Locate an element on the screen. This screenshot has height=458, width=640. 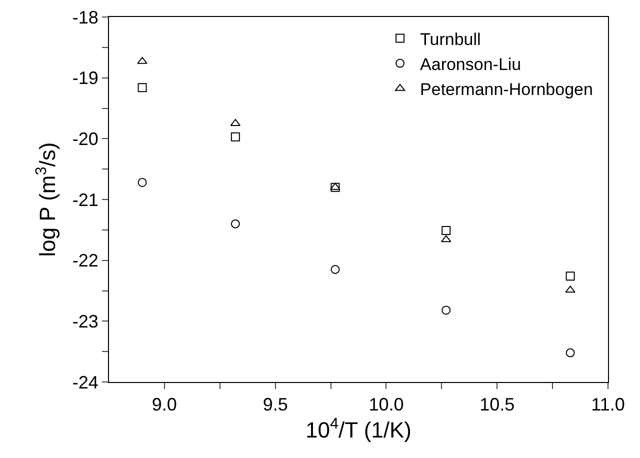
y-tick-label: -20 is located at coordinates (85, 138).